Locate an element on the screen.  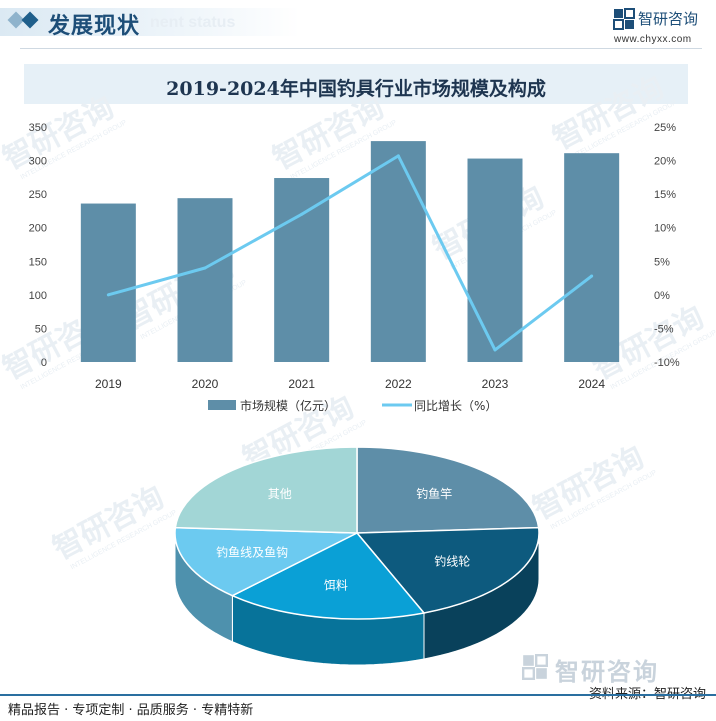
y-left-tick-label: 150 is located at coordinates (38, 262).